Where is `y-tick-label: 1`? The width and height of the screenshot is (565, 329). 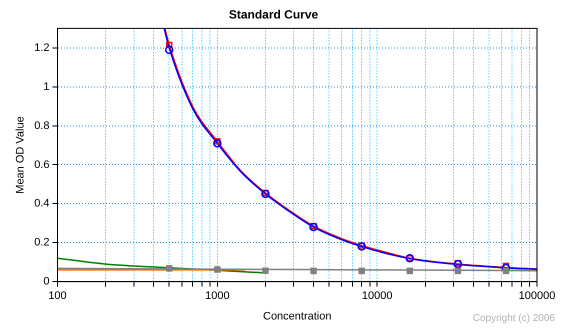 y-tick-label: 1 is located at coordinates (46, 86).